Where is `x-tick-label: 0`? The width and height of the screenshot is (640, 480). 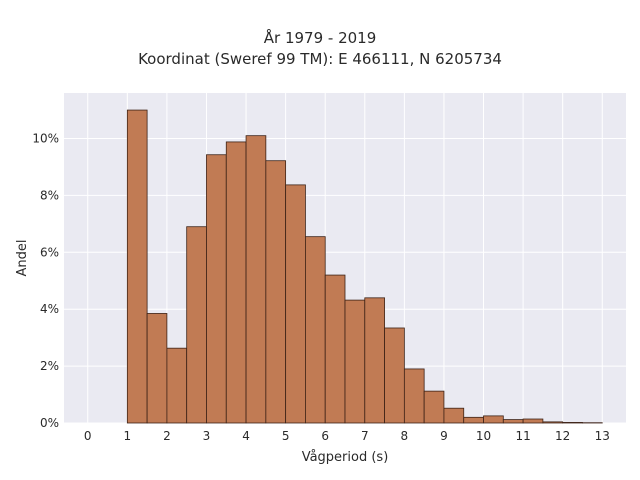
x-tick-label: 0 is located at coordinates (88, 436).